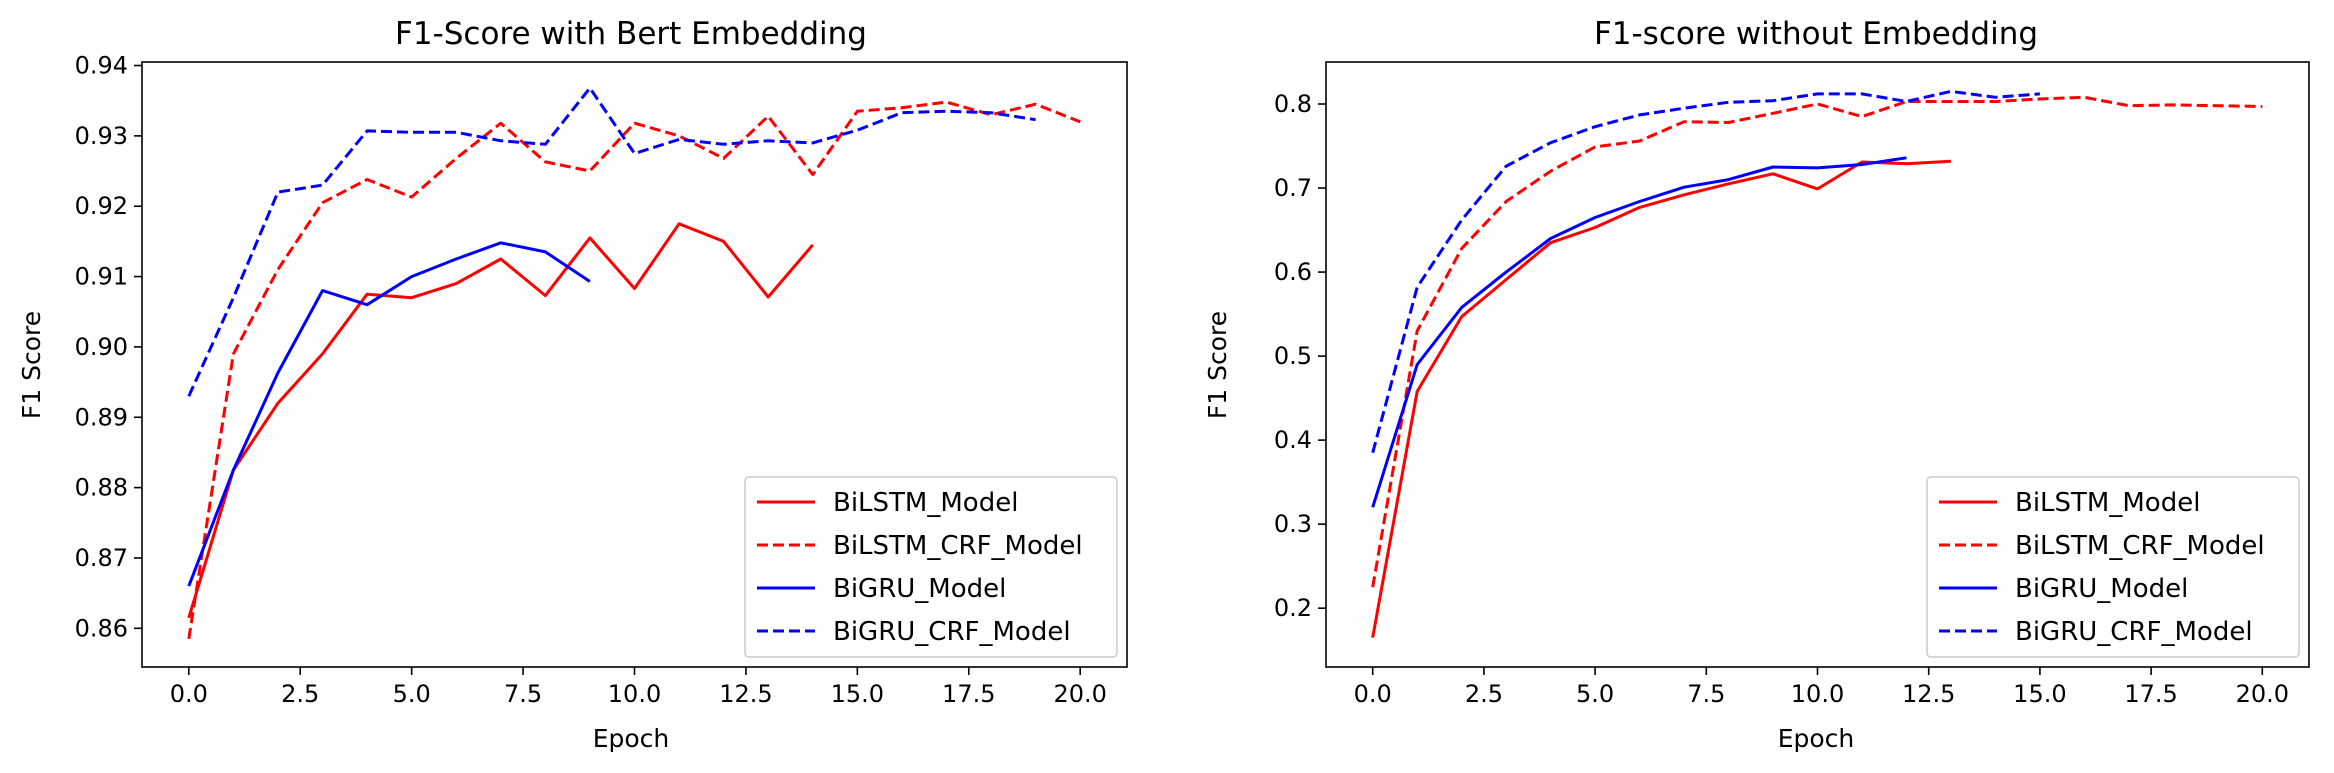  I want to click on y-tick-label: 0.3, so click(1293, 524).